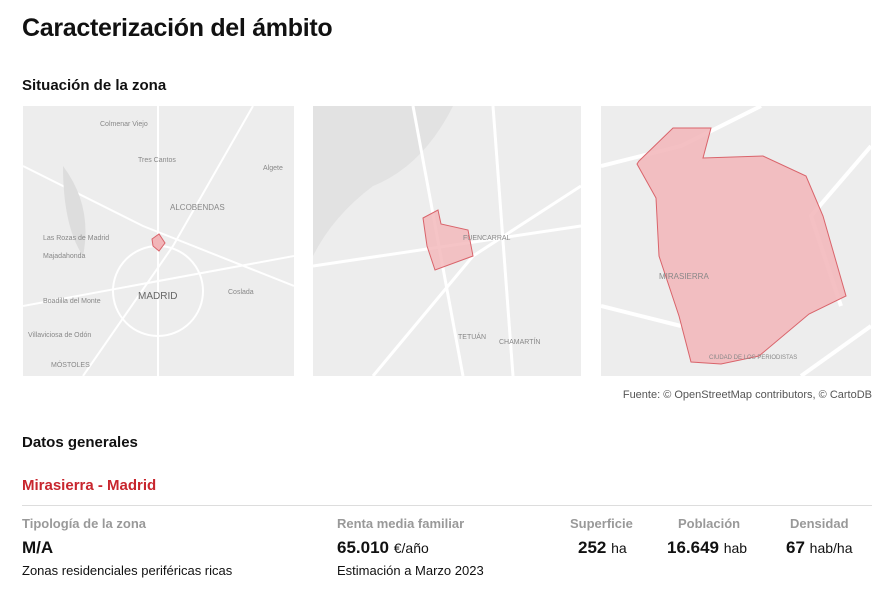 Image resolution: width=892 pixels, height=596 pixels. What do you see at coordinates (273, 168) in the screenshot?
I see `map-label: Algete` at bounding box center [273, 168].